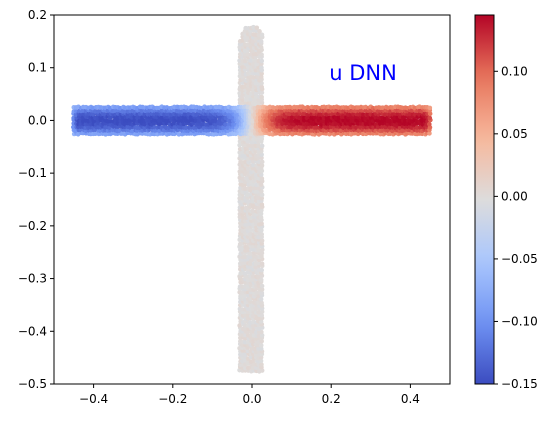  I want to click on colorbar-tick-label: 0.05, so click(514, 134).